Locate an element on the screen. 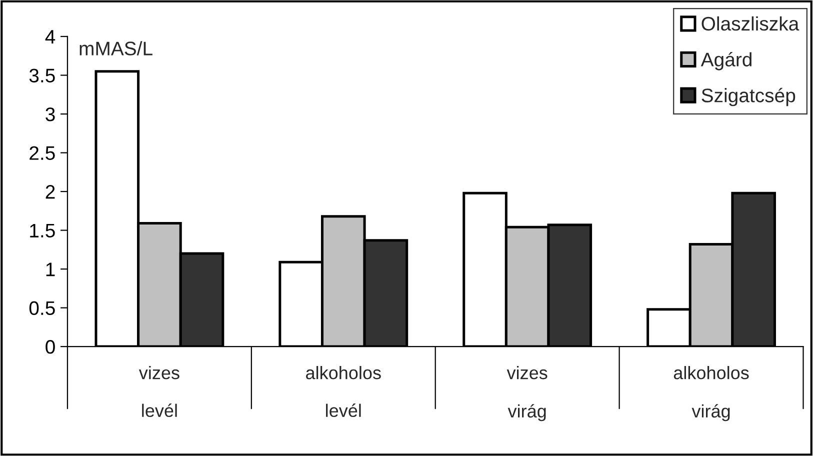  y-tick-label: 0 is located at coordinates (50, 347).